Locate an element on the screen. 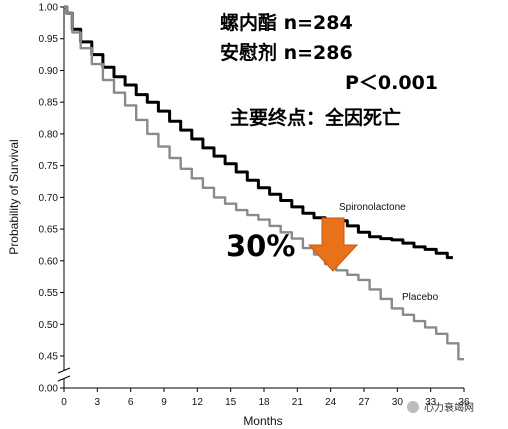 This screenshot has width=508, height=429. annotation-spironolactone-n: 螺内酯 n=284 is located at coordinates (286, 22).